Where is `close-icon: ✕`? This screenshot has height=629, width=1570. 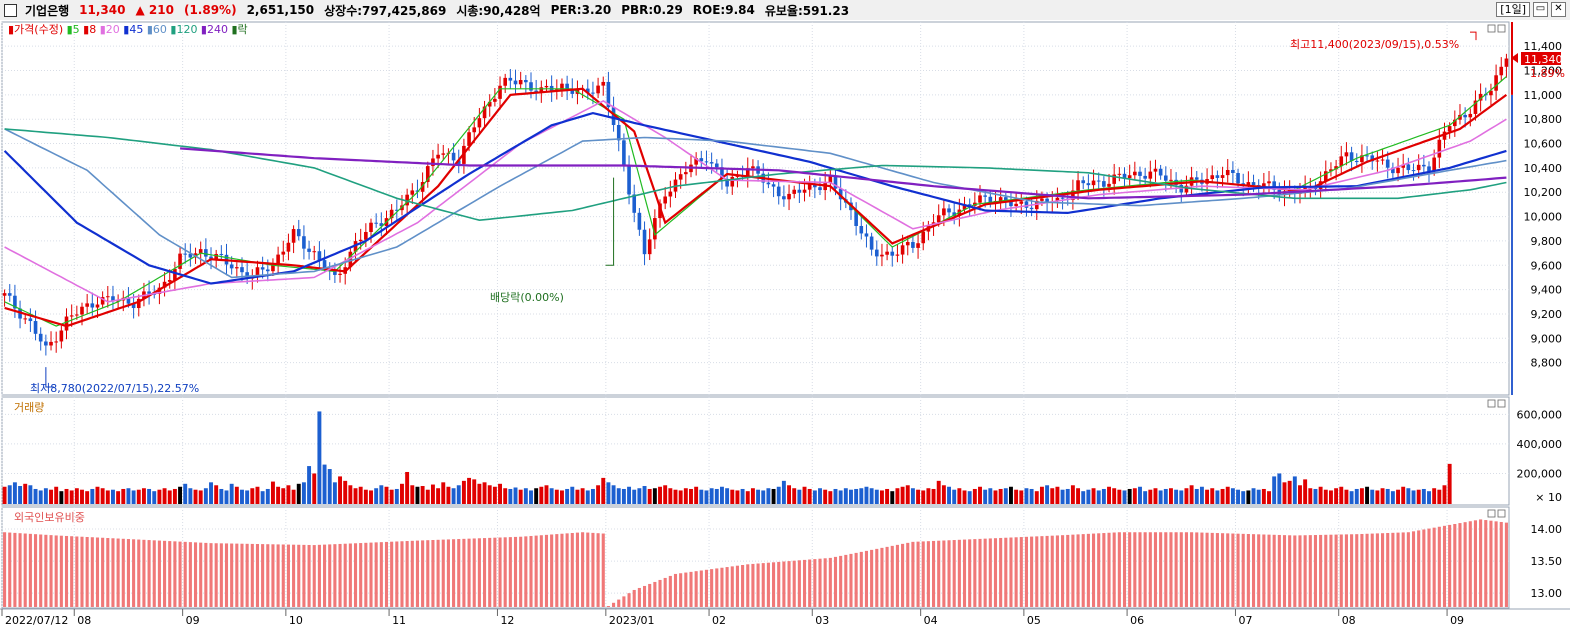 close-icon: ✕ is located at coordinates (1558, 9).